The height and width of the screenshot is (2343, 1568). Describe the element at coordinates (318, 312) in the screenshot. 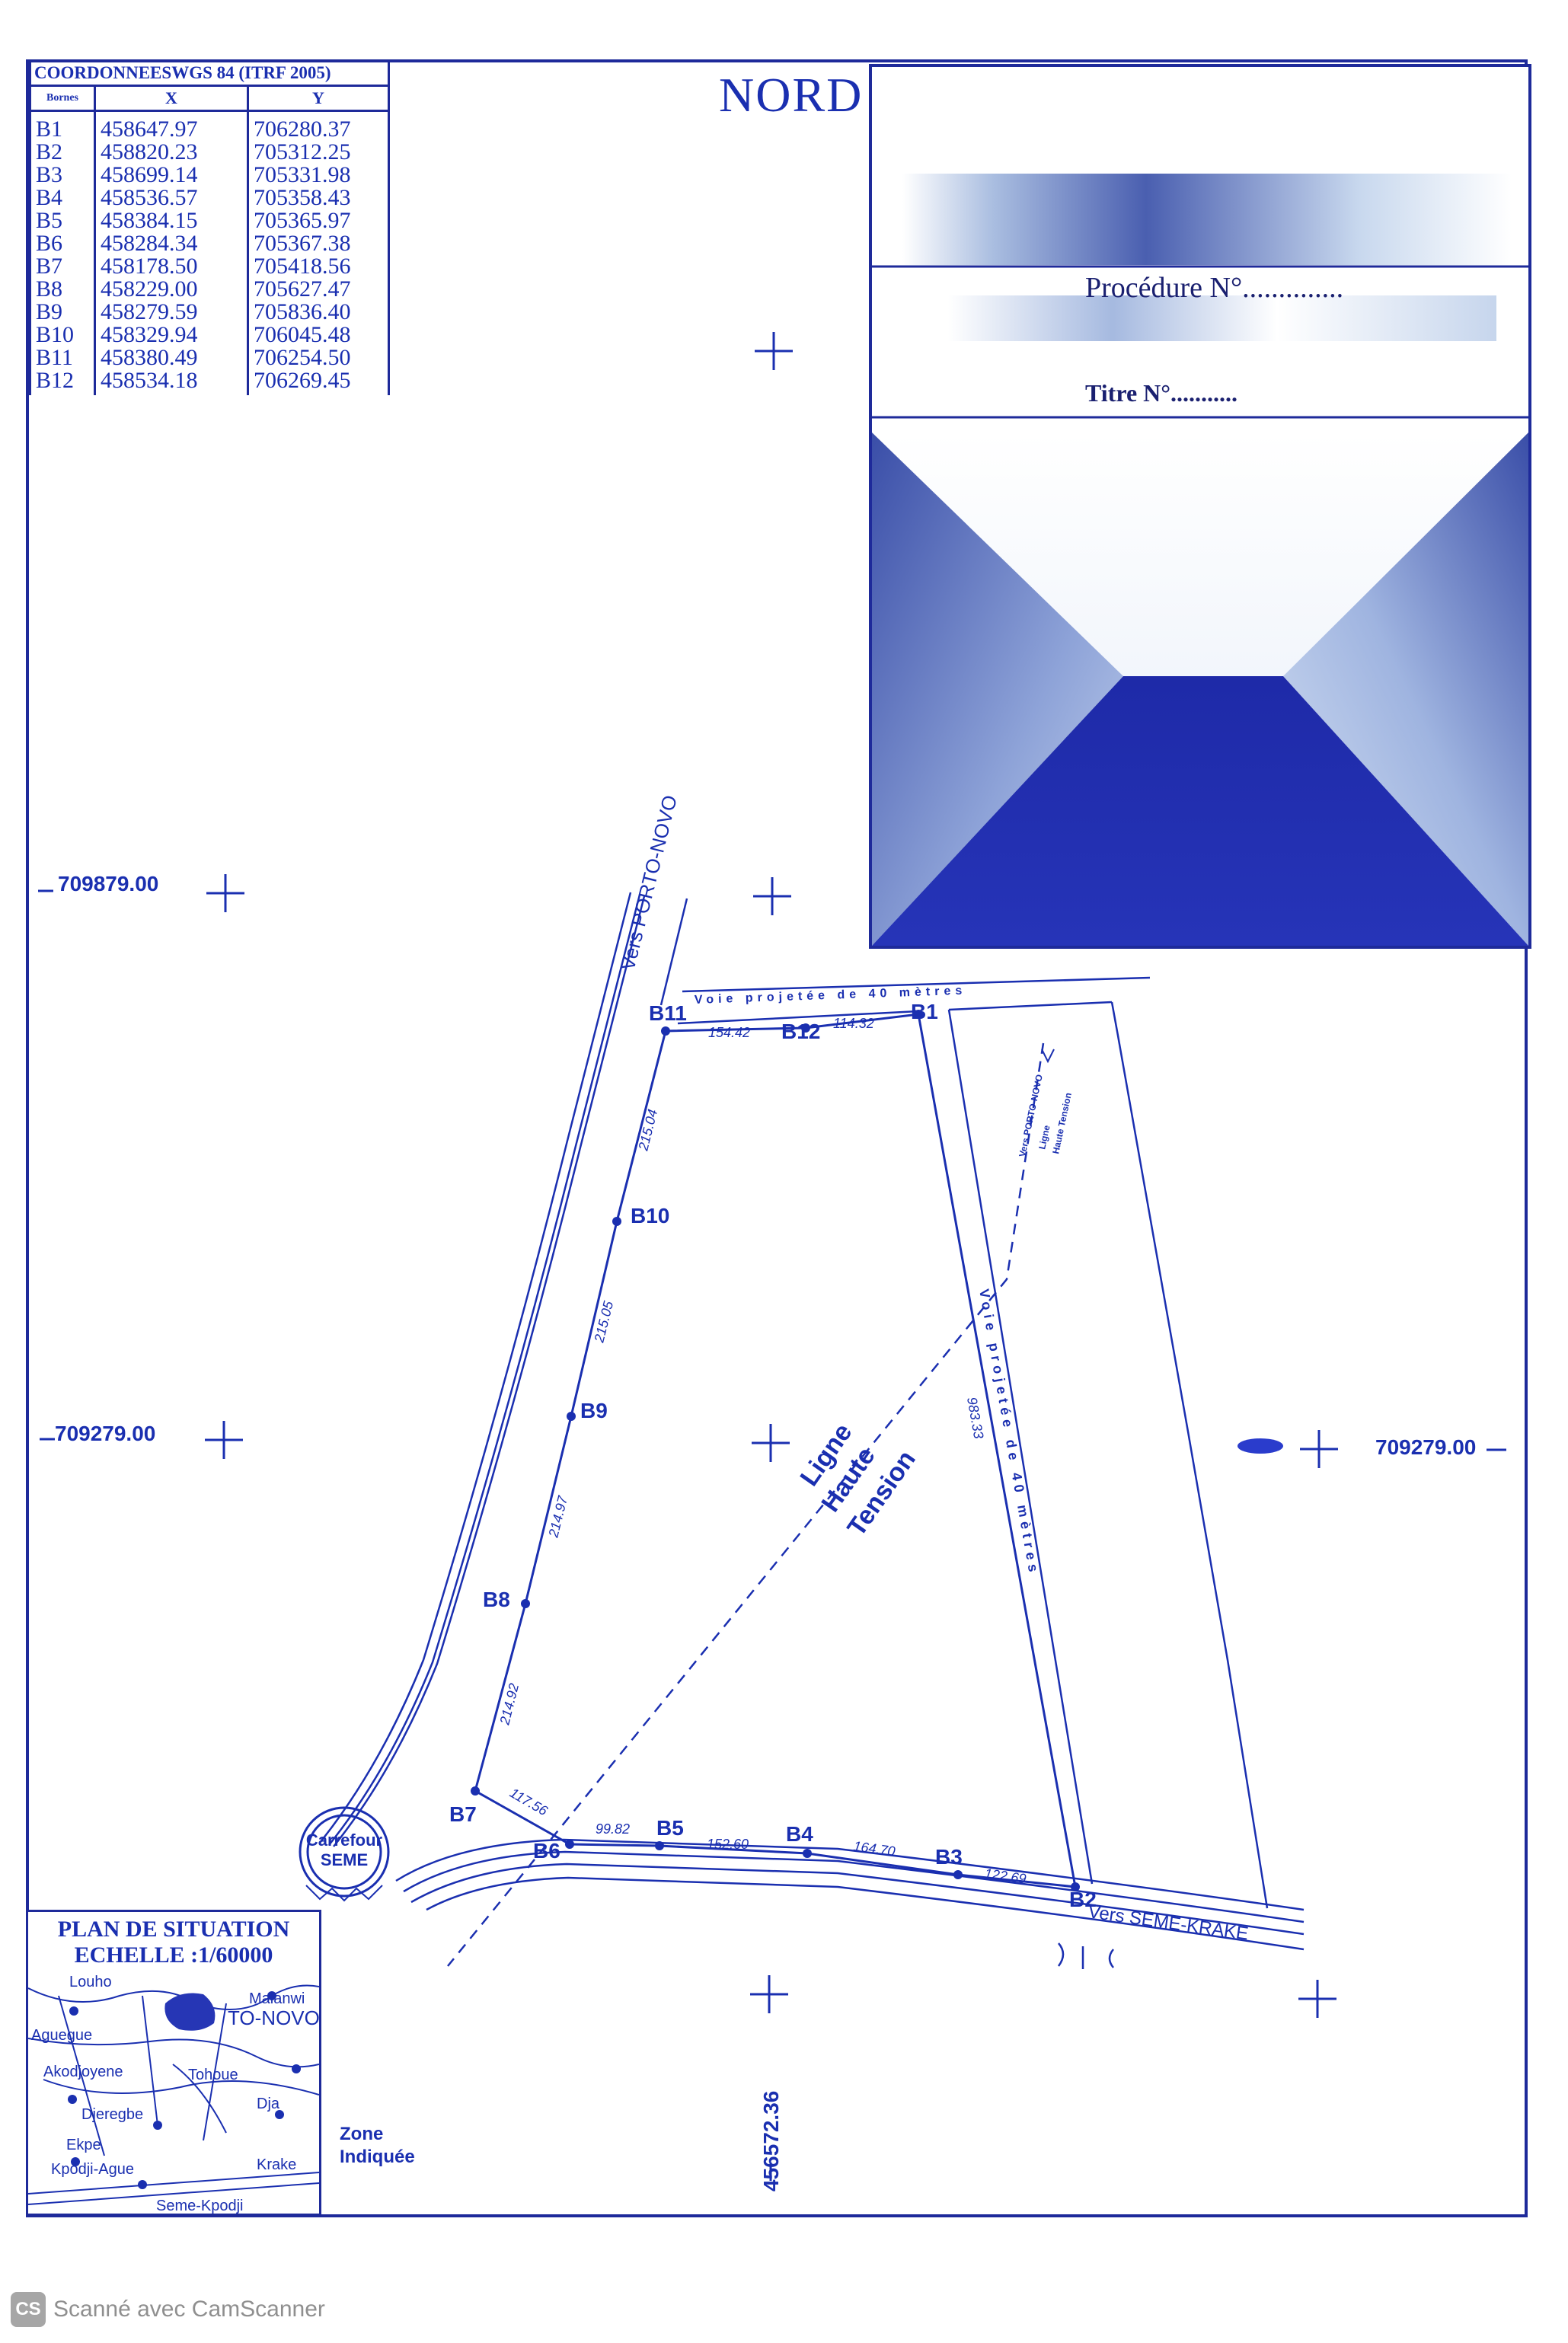

I see `y-cell: 705836.40` at that location.